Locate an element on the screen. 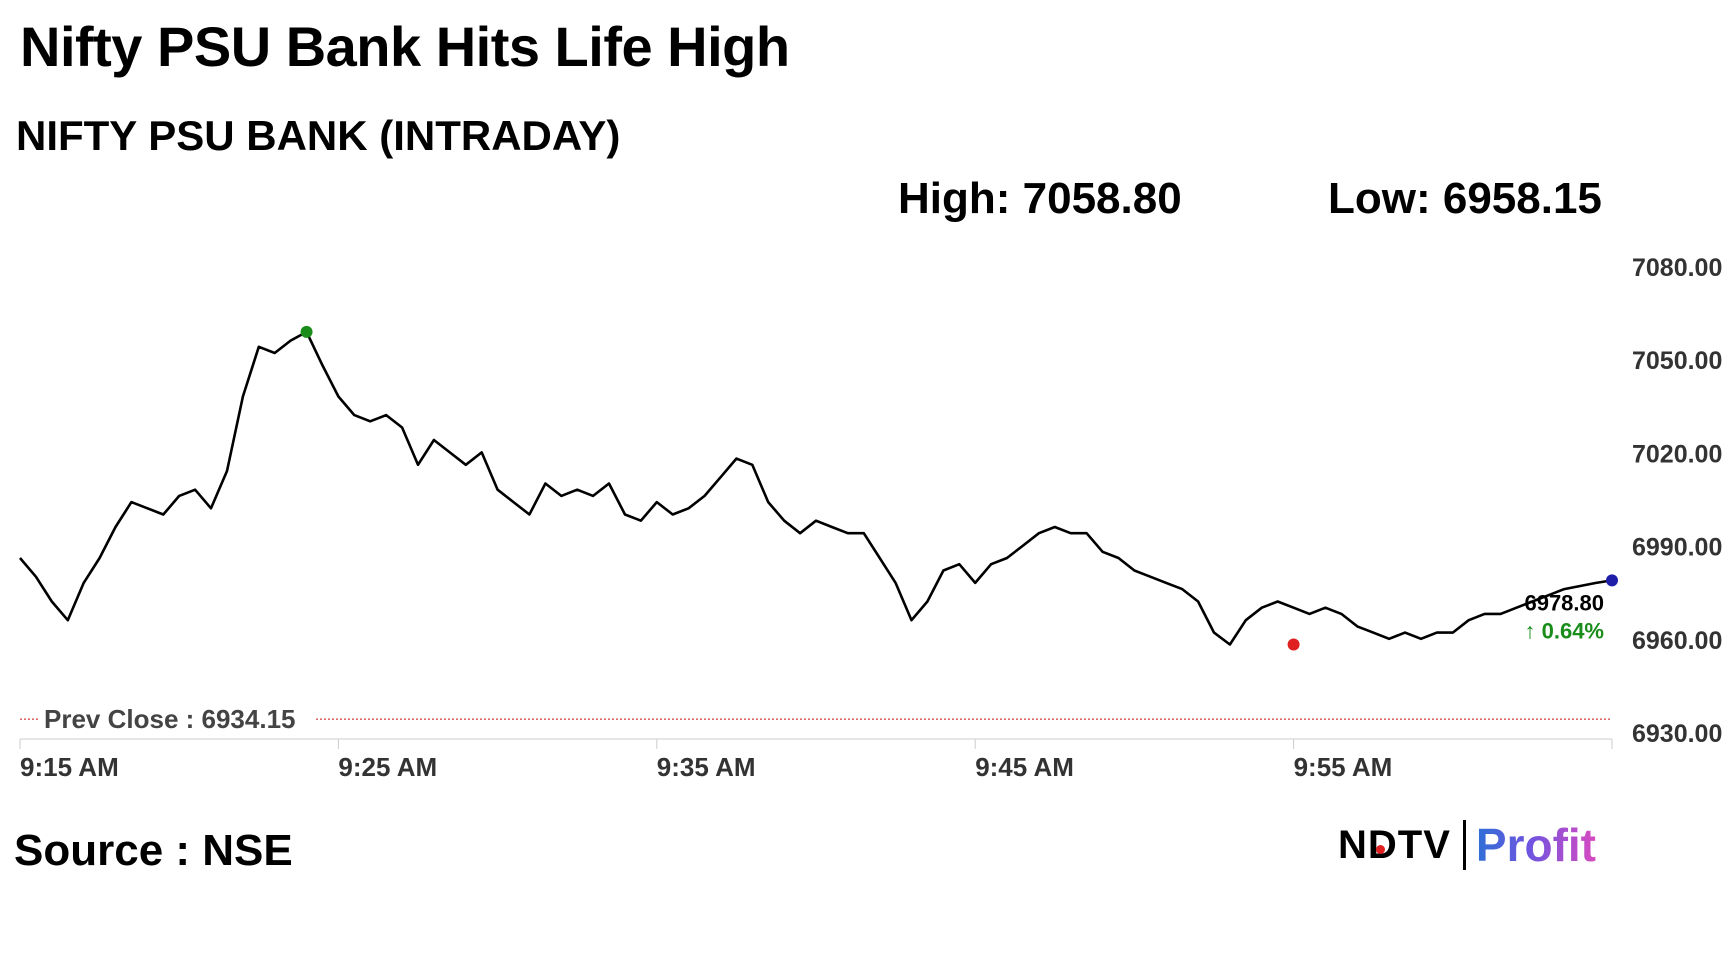  high-point-marker is located at coordinates (306, 331).